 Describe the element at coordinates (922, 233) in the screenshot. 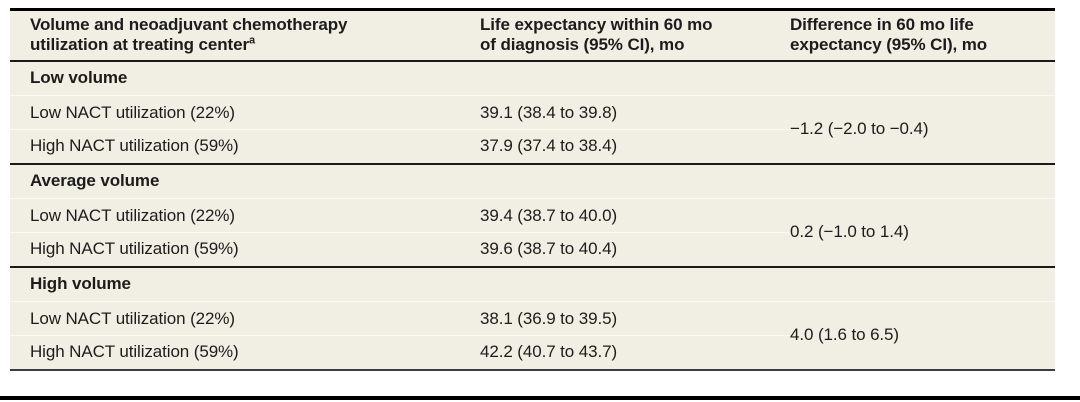

I see `difference-value: 0.2 (−1.0 to 1.4)` at that location.